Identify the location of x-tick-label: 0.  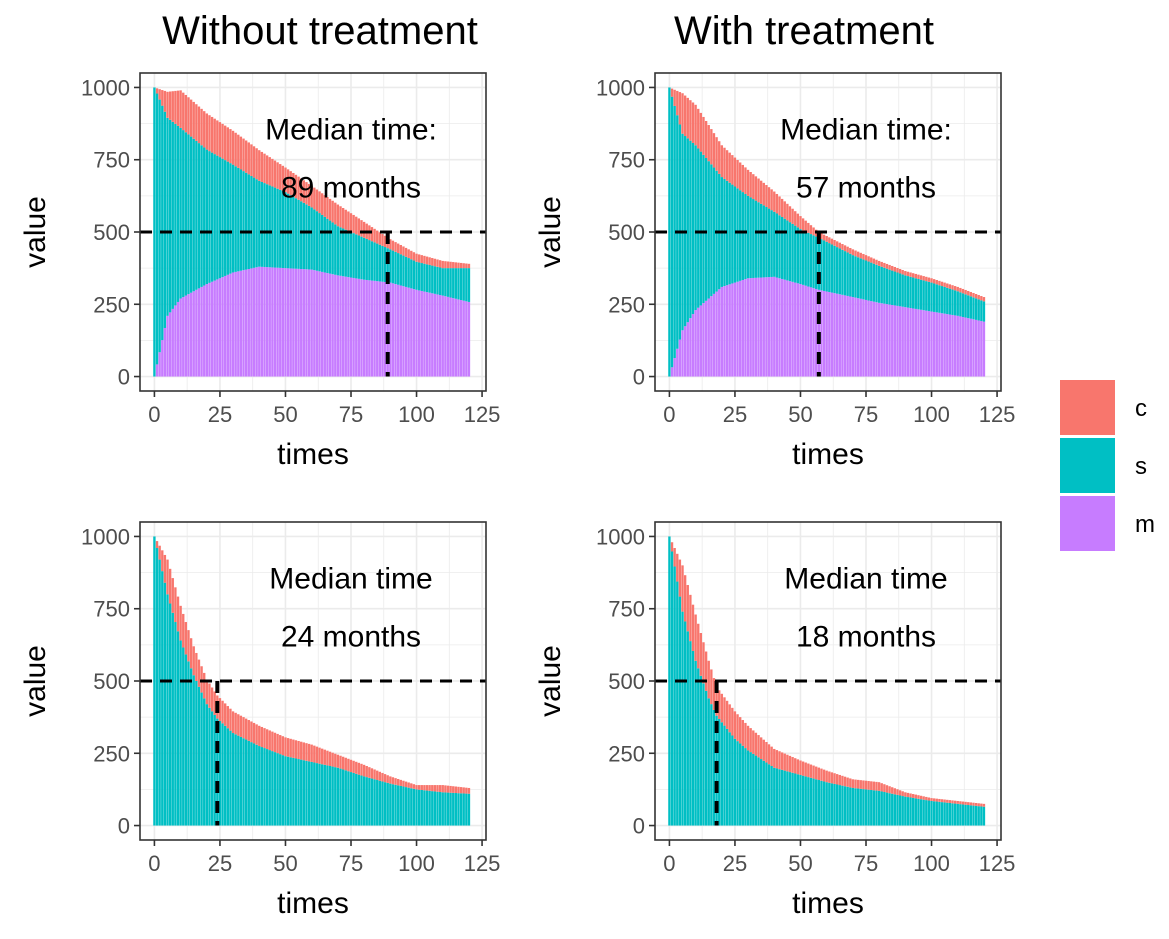
(154, 414).